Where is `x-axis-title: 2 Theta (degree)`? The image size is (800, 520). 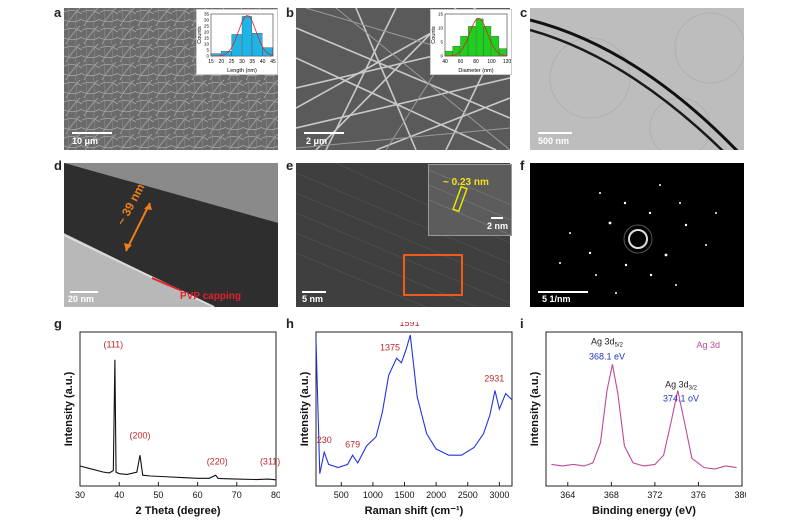
x-axis-title: 2 Theta (degree) is located at coordinates (178, 511).